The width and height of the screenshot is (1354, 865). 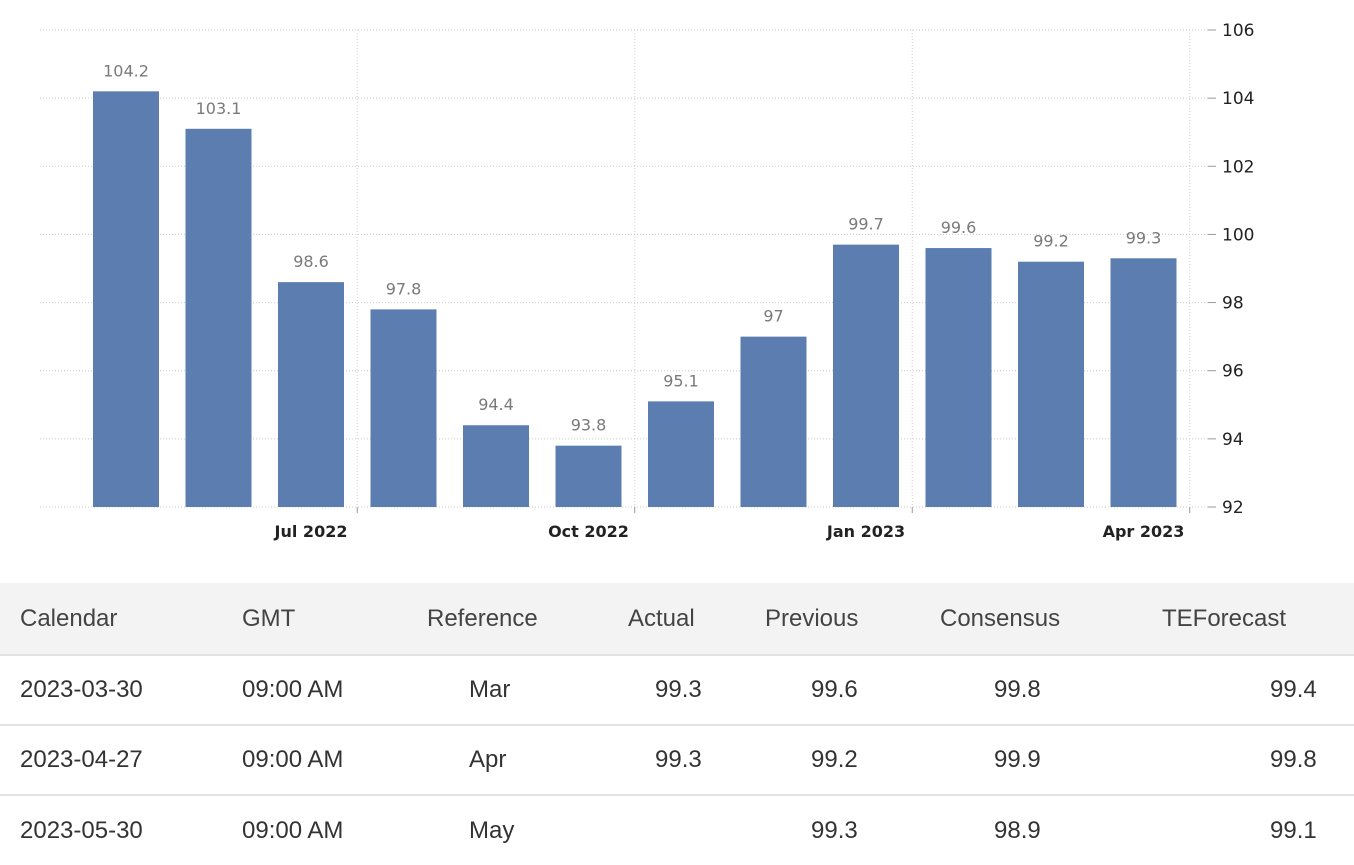 I want to click on cell-calendar: 2023-04-27, so click(x=81, y=759).